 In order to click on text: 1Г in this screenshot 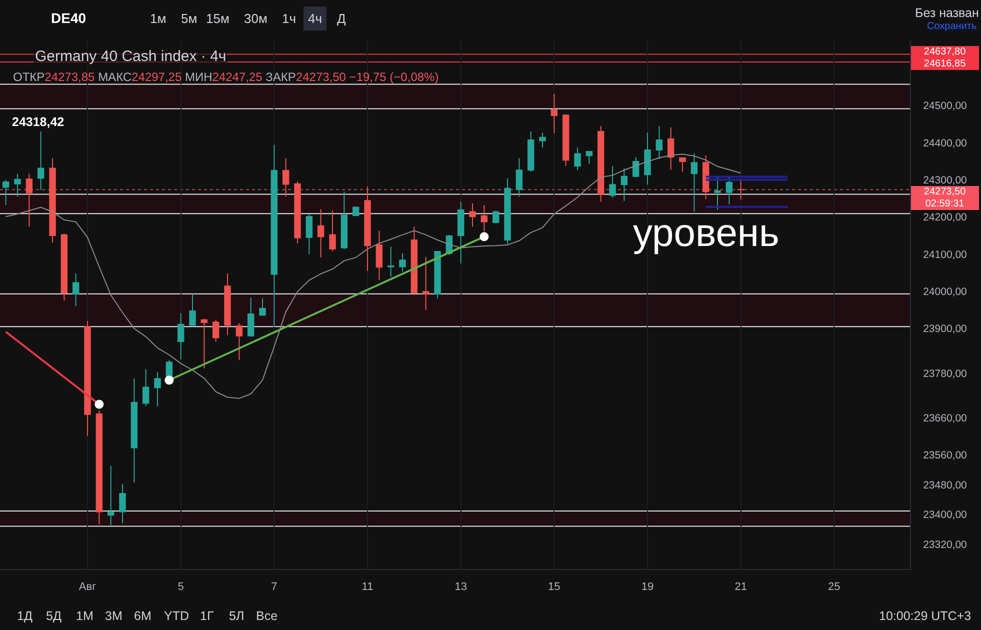, I will do `click(207, 616)`.